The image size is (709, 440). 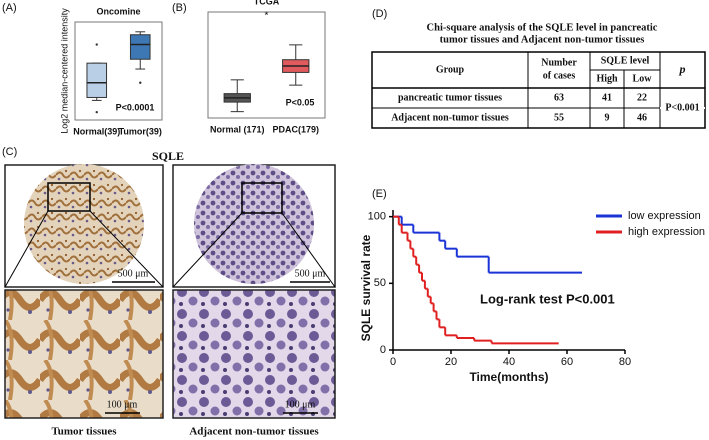 What do you see at coordinates (450, 117) in the screenshot?
I see `table-cell: Adjacent non-tumor tissues` at bounding box center [450, 117].